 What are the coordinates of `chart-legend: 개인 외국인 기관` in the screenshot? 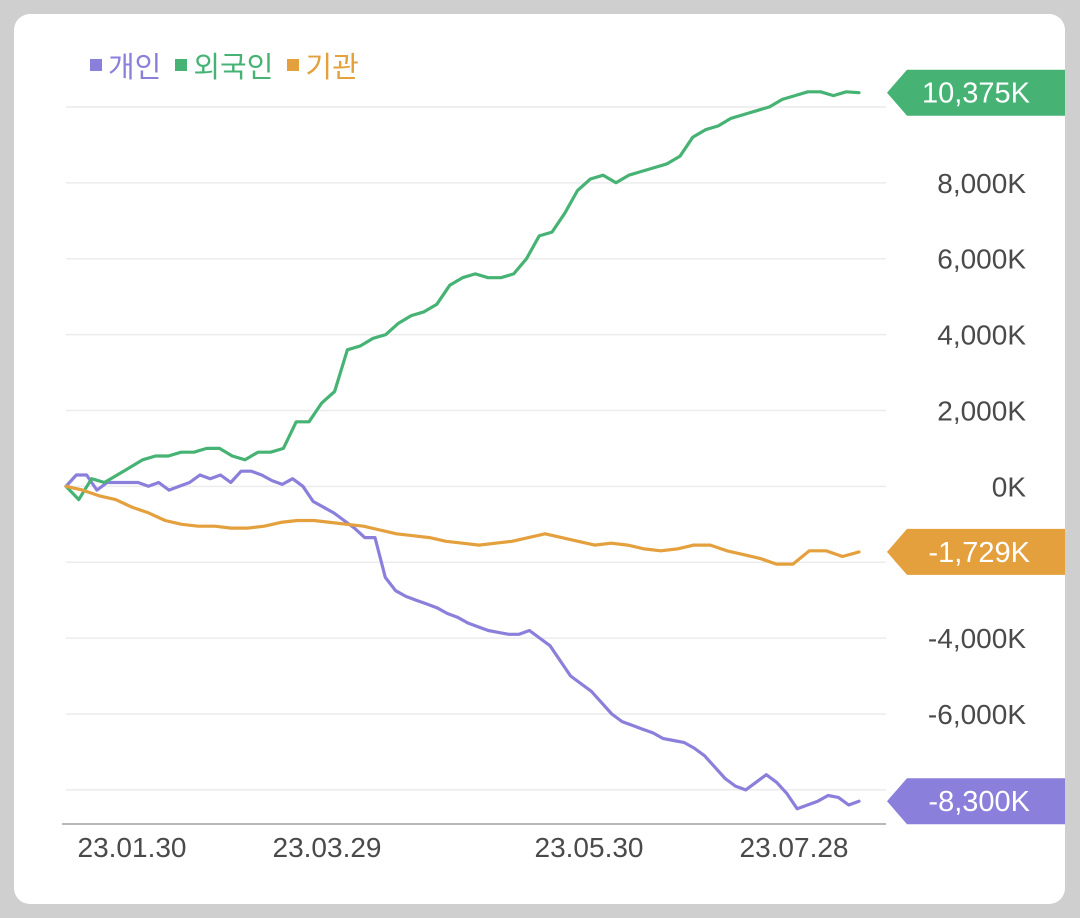 It's located at (224, 65).